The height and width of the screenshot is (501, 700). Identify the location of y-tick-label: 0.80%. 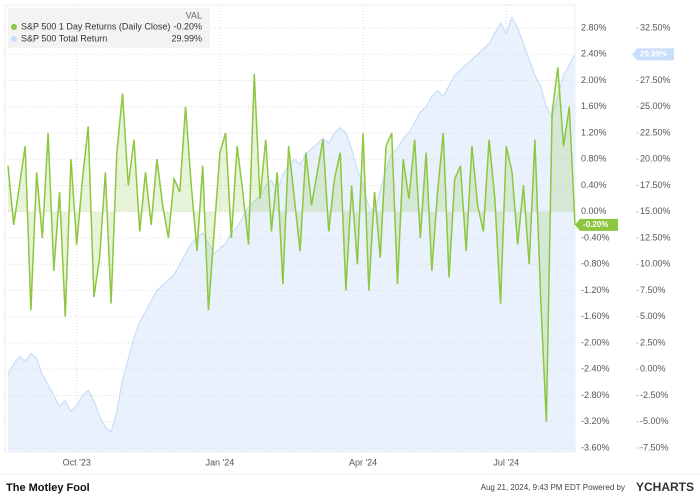
(594, 159).